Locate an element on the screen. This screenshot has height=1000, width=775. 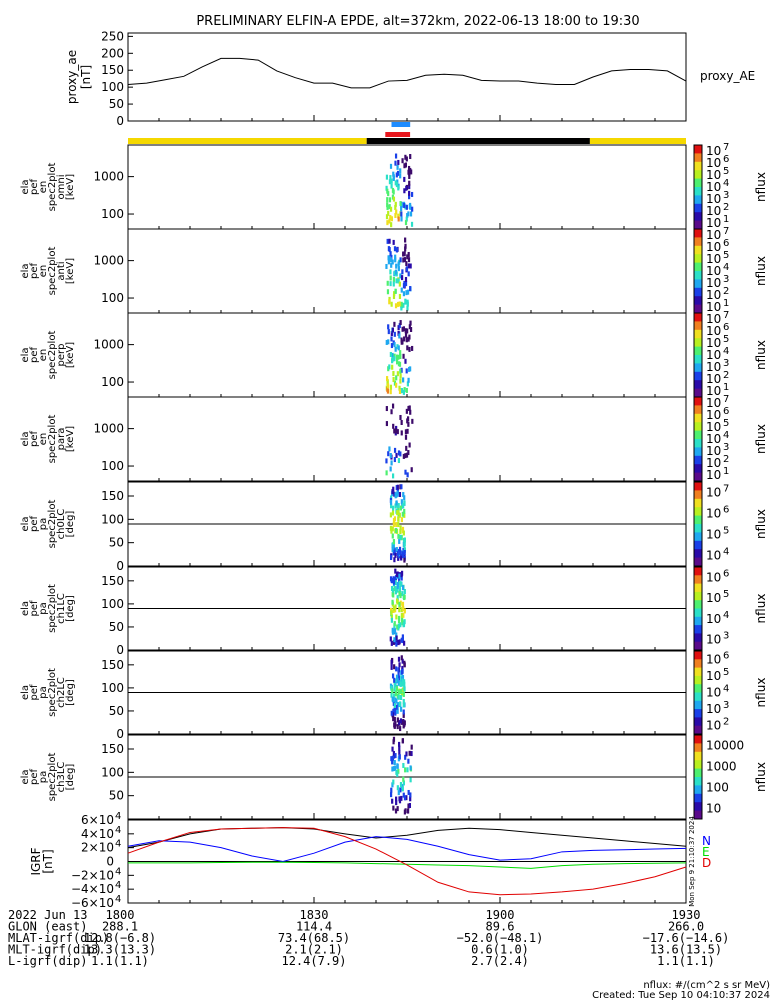
ae-ytick-label: 50 is located at coordinates (116, 104).